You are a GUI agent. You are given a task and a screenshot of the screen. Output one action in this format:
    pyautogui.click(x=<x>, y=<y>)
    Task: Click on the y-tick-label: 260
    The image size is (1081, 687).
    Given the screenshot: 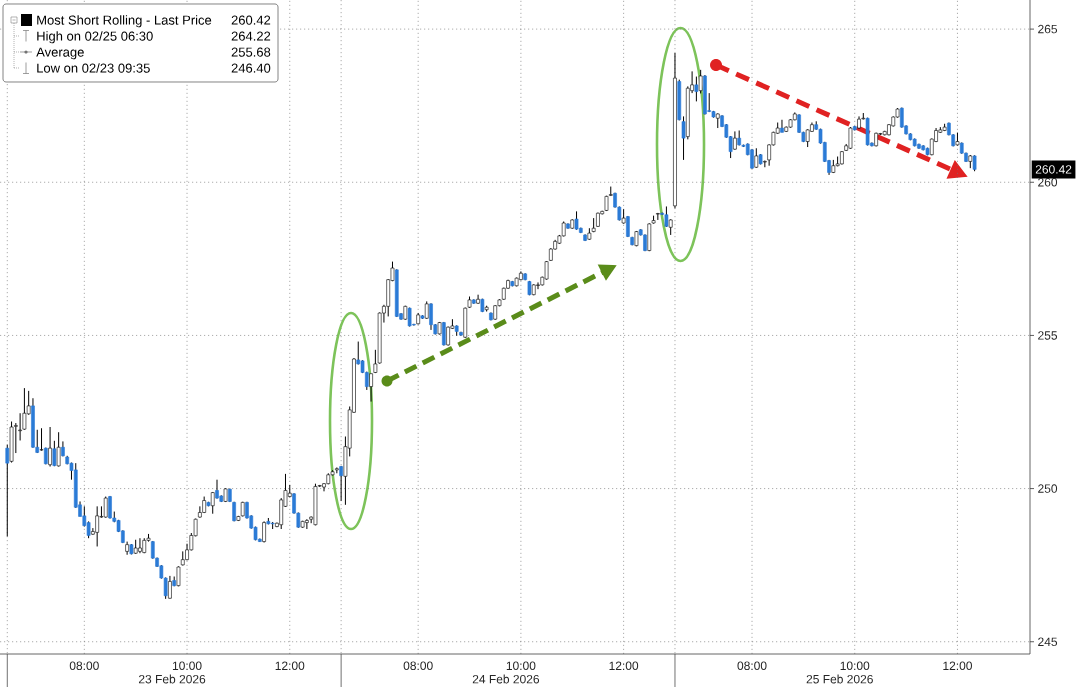 What is the action you would take?
    pyautogui.click(x=1048, y=182)
    